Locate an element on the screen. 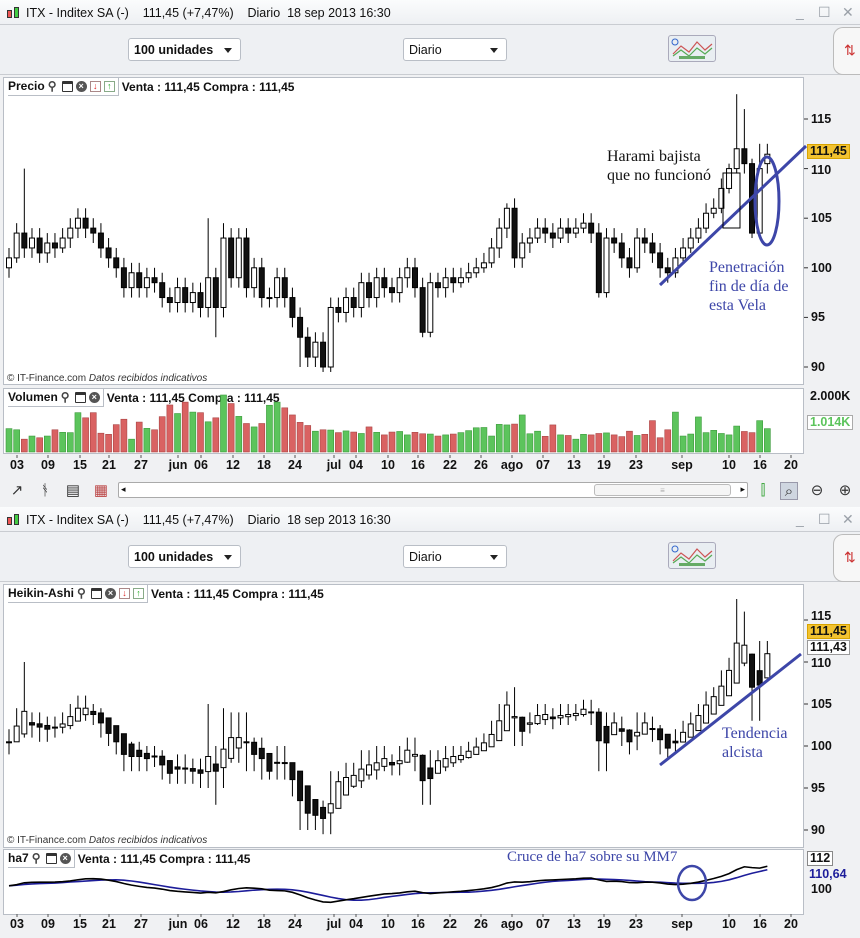 This screenshot has height=938, width=860. date-axis-label: 09 is located at coordinates (48, 924).